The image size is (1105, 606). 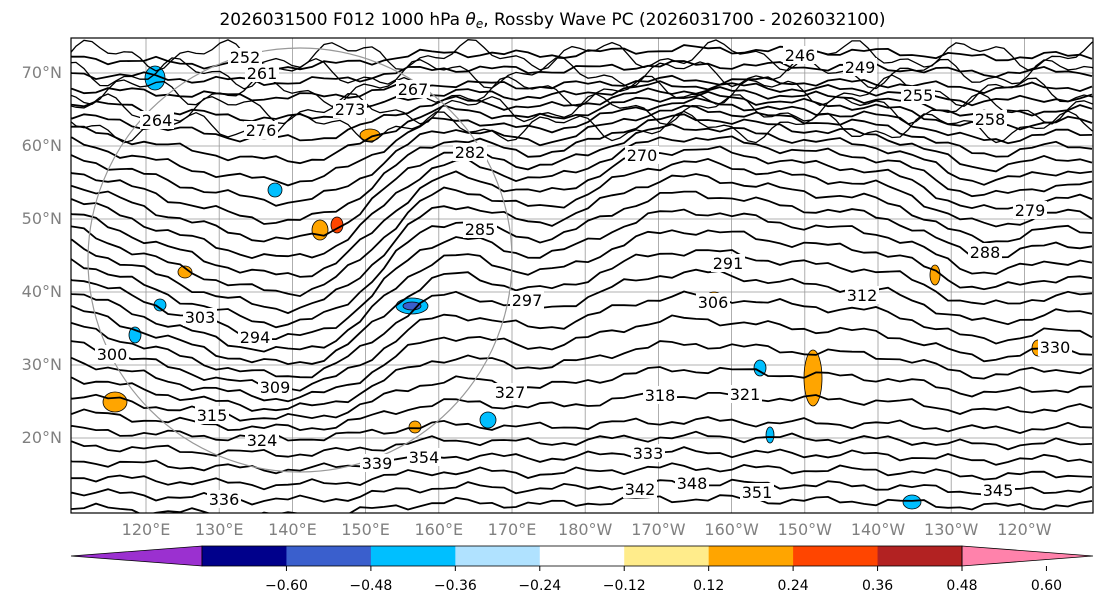 I want to click on svg-text: 345, so click(x=998, y=490).